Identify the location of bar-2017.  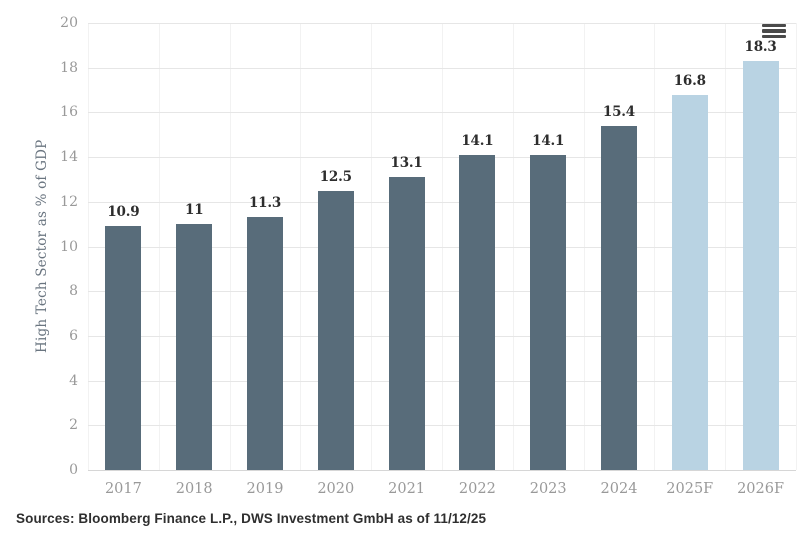
(123, 348).